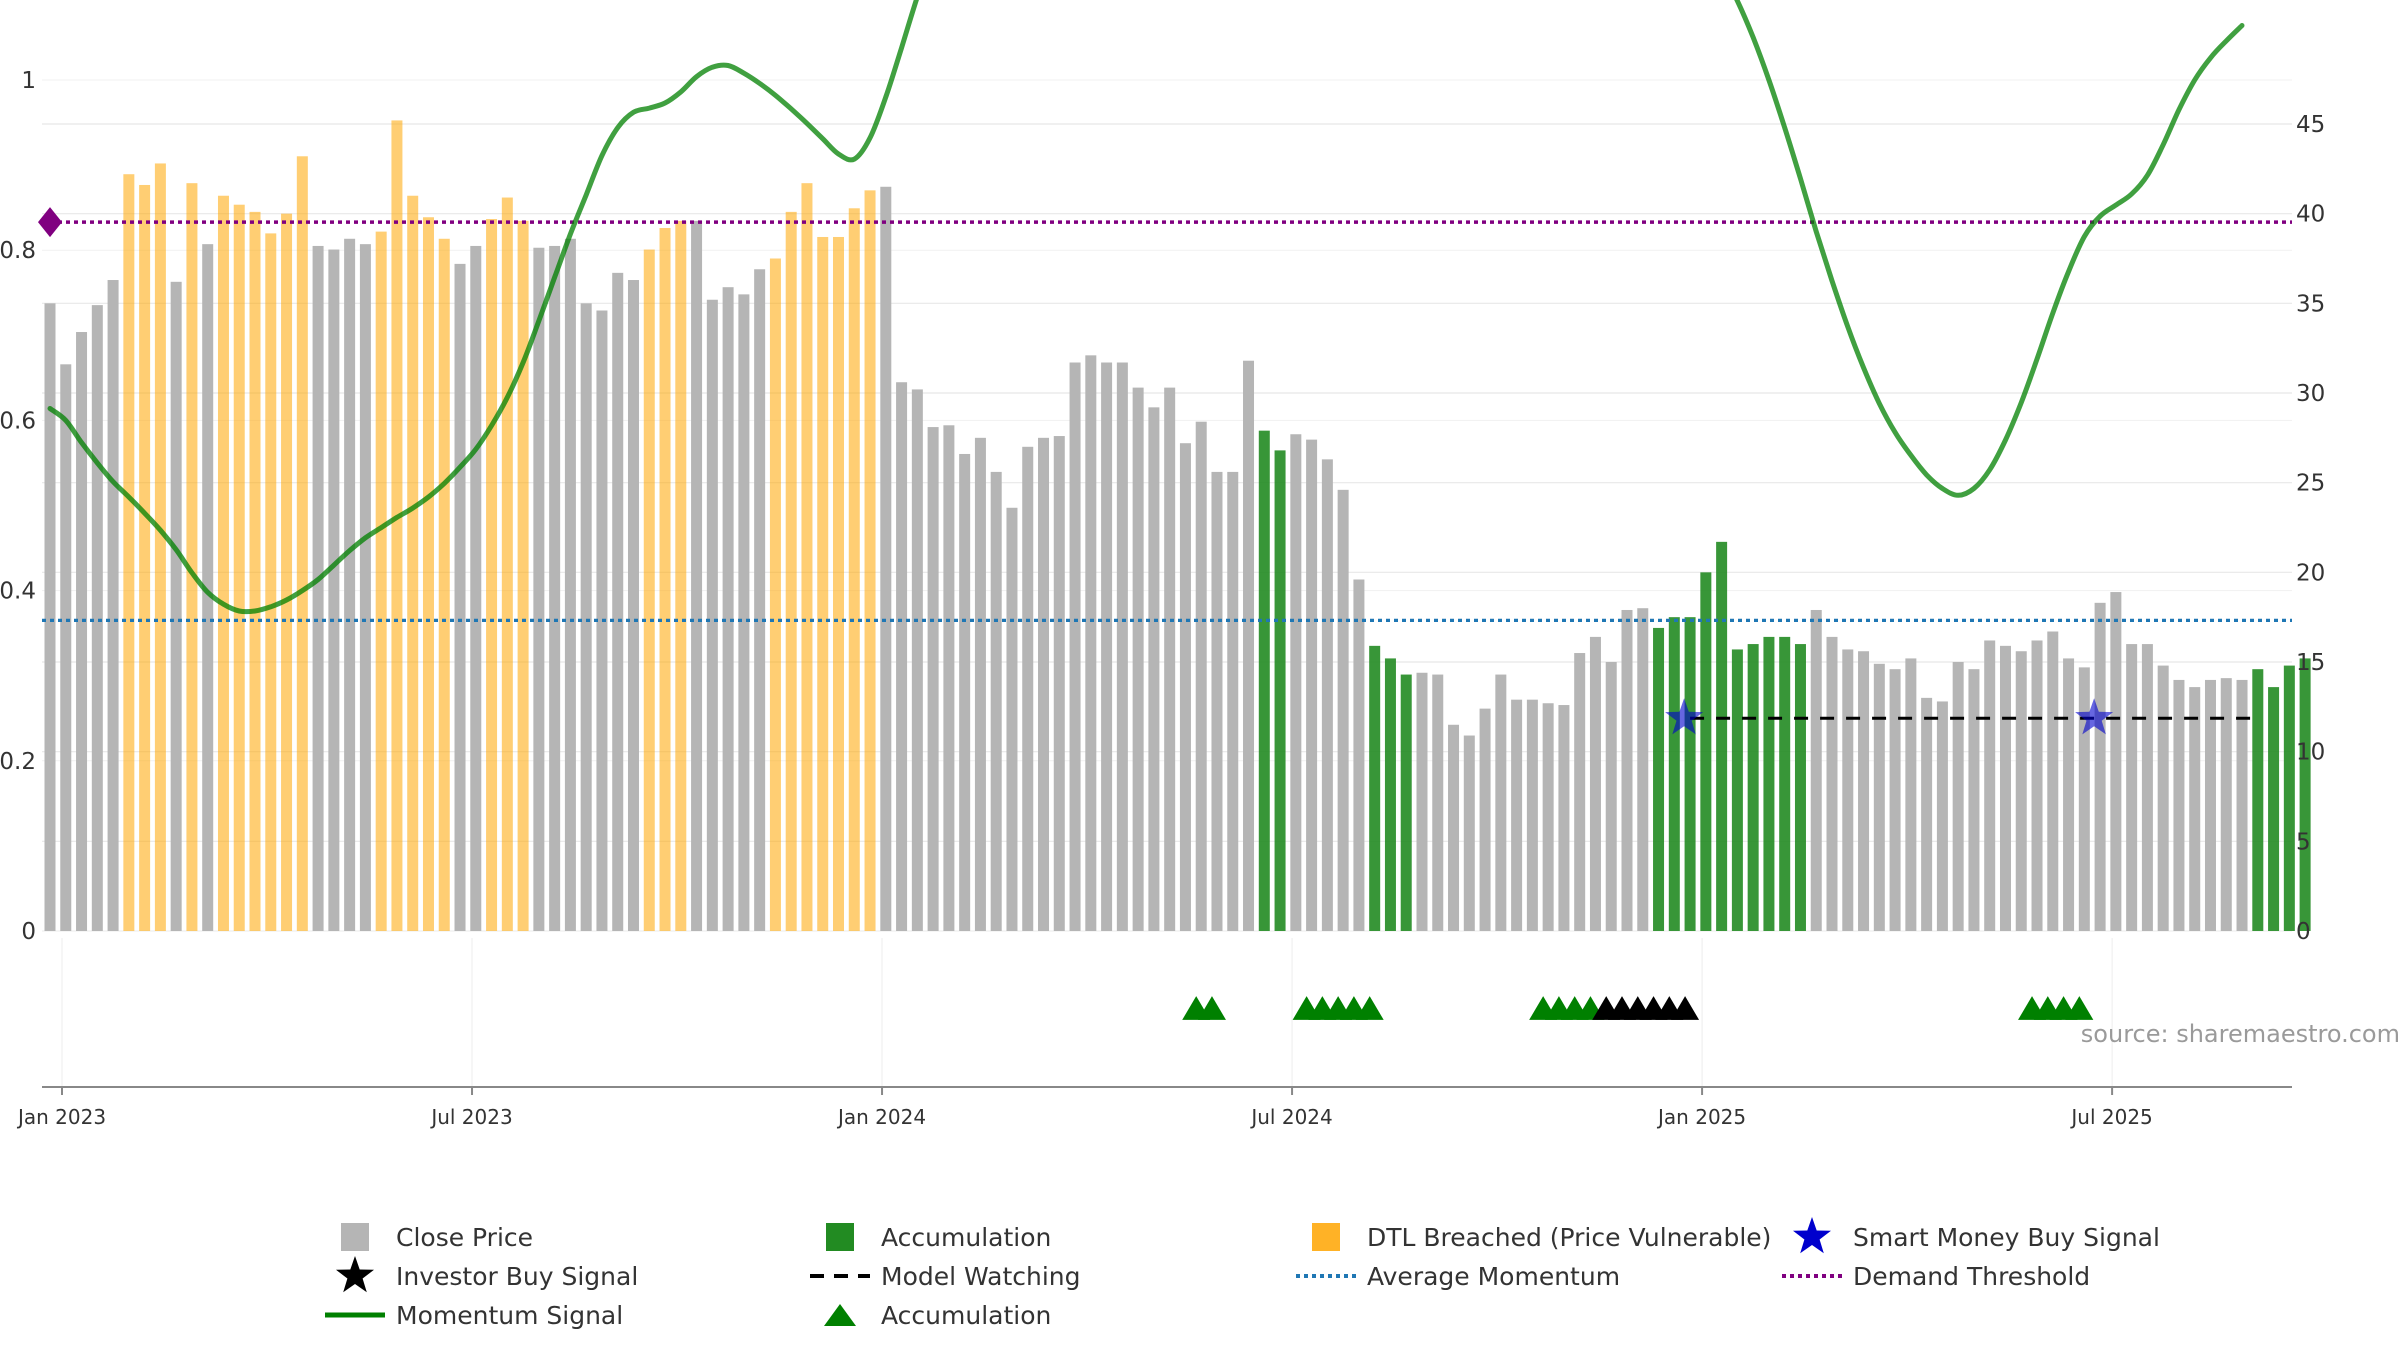  Describe the element at coordinates (1976, 1235) in the screenshot. I see `legend-item: Smart Money Buy Signal` at that location.